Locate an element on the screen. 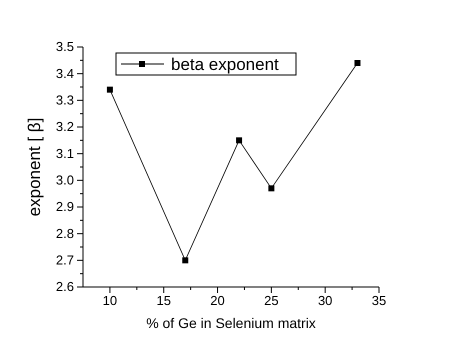 This screenshot has width=449, height=343. y-tick-label: 2.8 is located at coordinates (65, 233).